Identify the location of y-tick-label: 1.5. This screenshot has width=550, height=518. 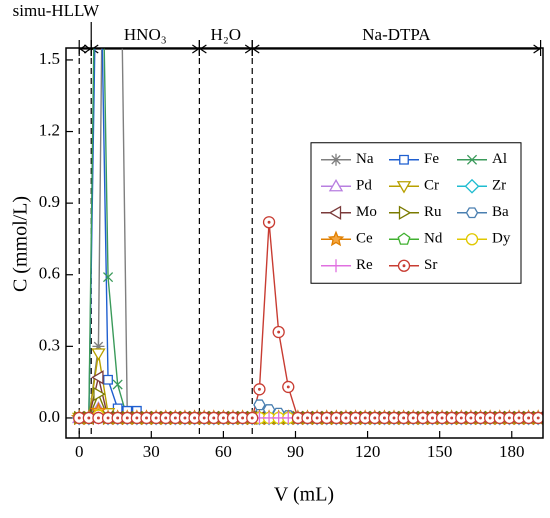
(49, 58).